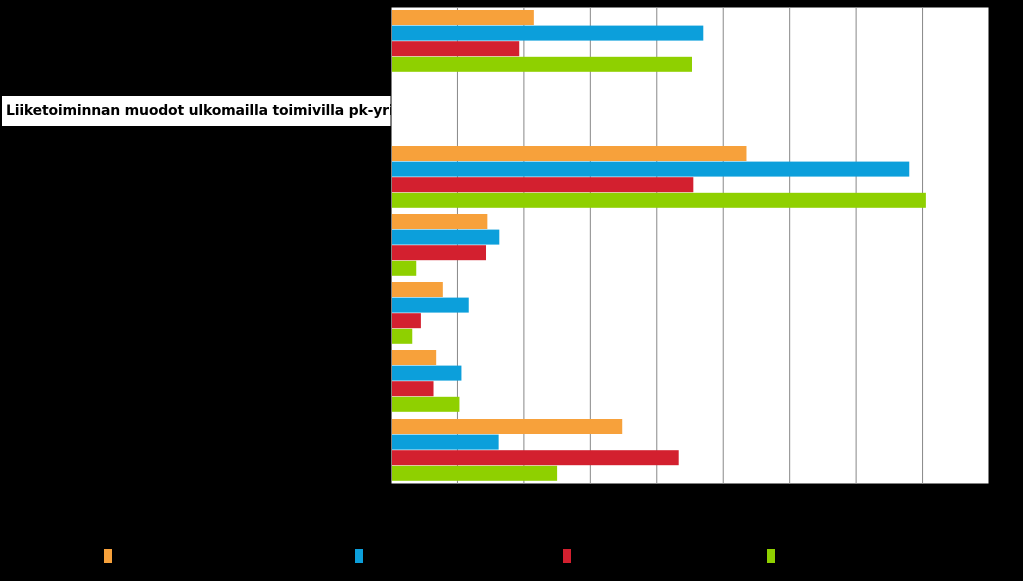 This screenshot has height=581, width=1023. What do you see at coordinates (542, 64) in the screenshot?
I see `bar-g1-s4` at bounding box center [542, 64].